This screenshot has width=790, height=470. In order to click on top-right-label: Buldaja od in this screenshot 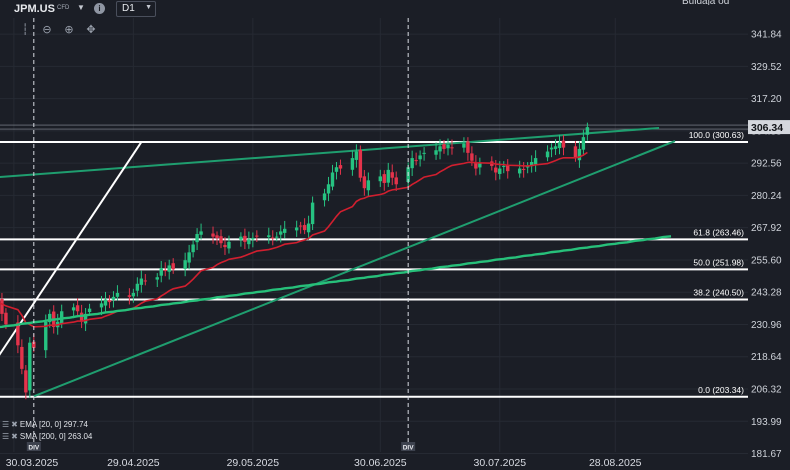, I will do `click(705, 2)`.